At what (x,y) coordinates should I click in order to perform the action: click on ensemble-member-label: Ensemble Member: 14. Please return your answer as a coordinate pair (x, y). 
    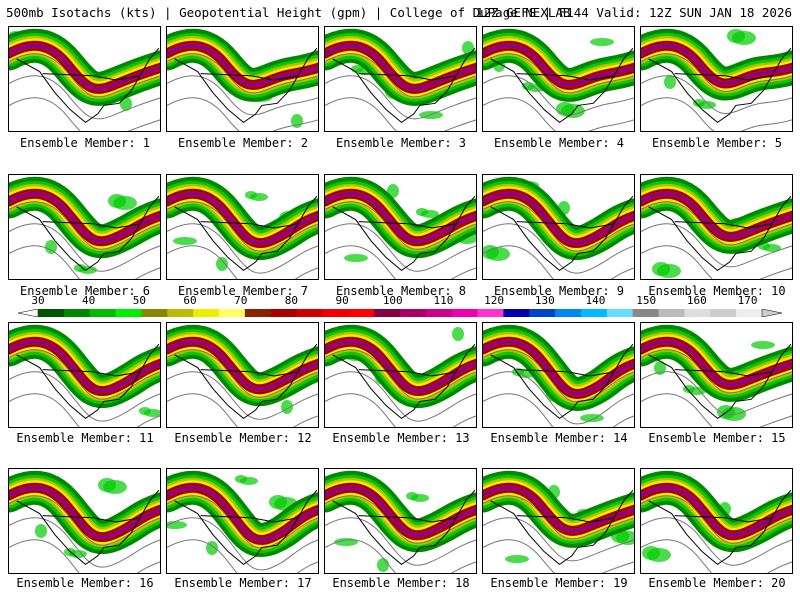
    Looking at the image, I should click on (559, 438).